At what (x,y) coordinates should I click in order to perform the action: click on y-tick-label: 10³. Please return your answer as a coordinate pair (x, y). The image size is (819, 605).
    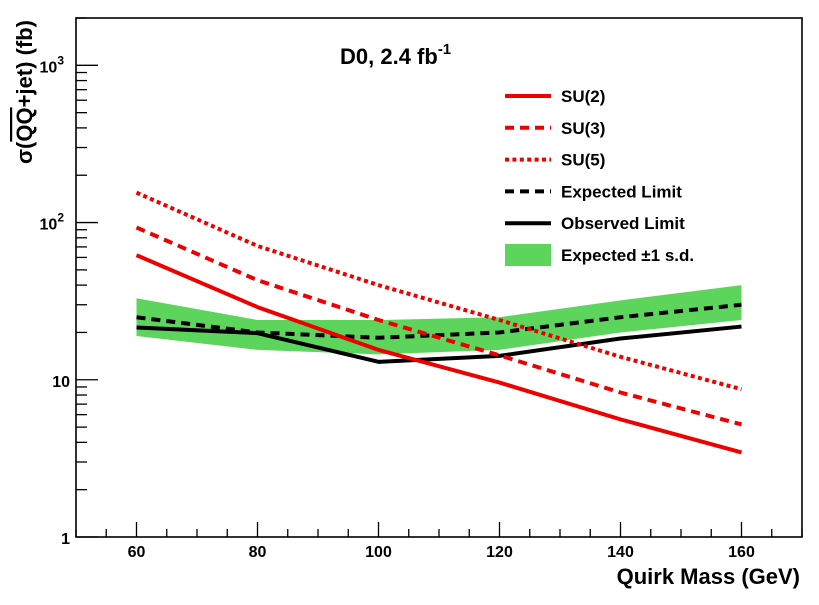
    Looking at the image, I should click on (52, 64).